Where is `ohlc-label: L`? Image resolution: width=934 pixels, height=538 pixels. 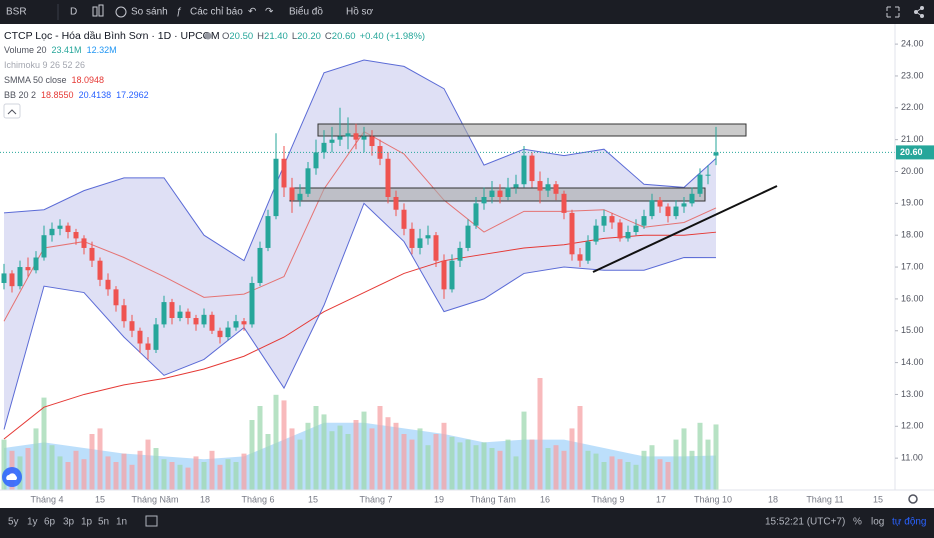 ohlc-label: L is located at coordinates (294, 36).